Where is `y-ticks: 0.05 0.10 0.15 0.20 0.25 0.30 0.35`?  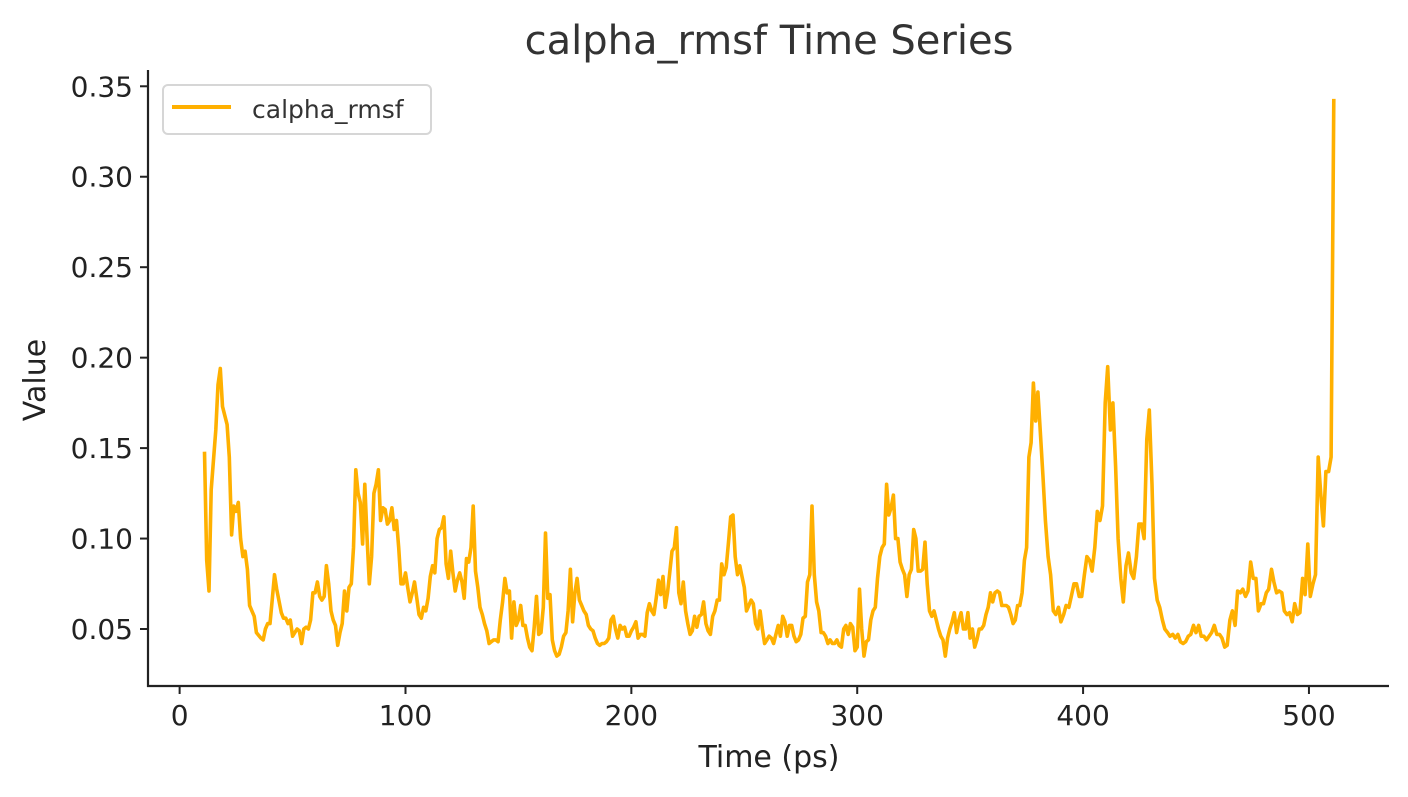
y-ticks: 0.05 0.10 0.15 0.20 0.25 0.30 0.35 is located at coordinates (109, 358).